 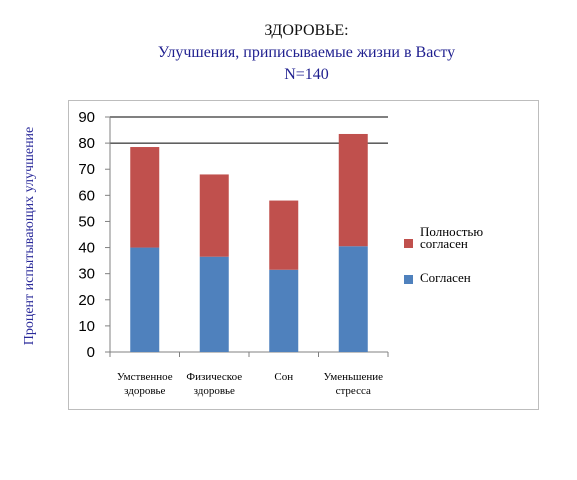 I want to click on y-tick-label-50: 50, so click(x=86, y=221).